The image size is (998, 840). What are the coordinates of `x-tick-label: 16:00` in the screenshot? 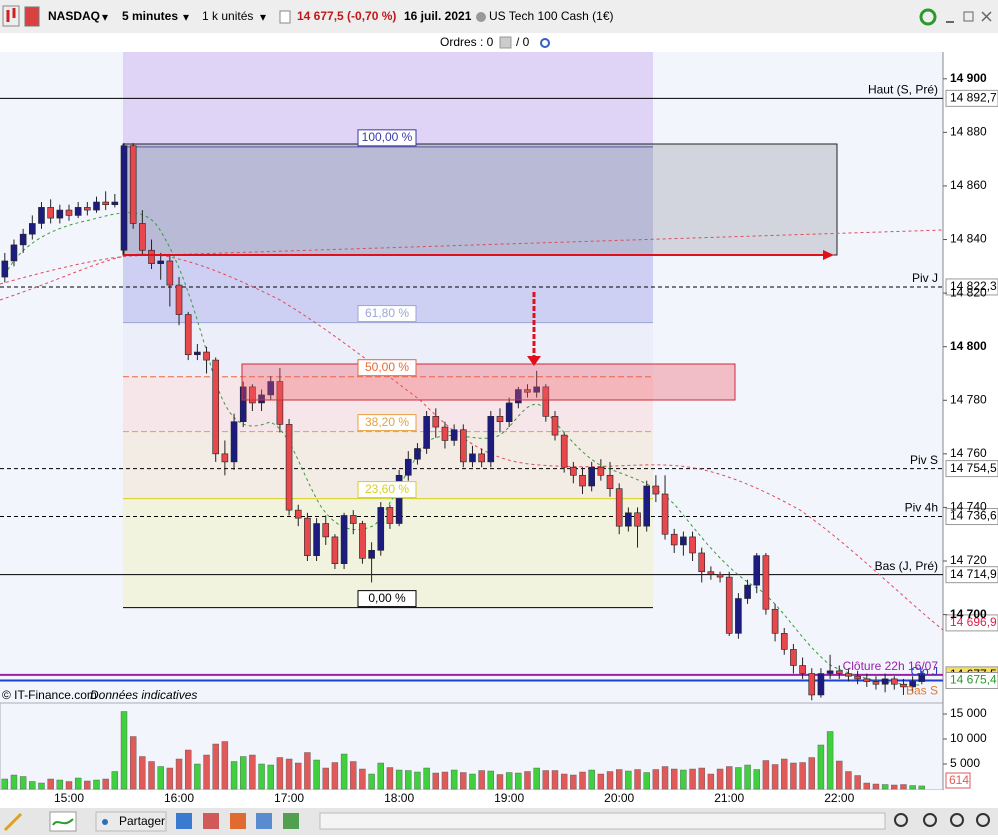 It's located at (179, 798).